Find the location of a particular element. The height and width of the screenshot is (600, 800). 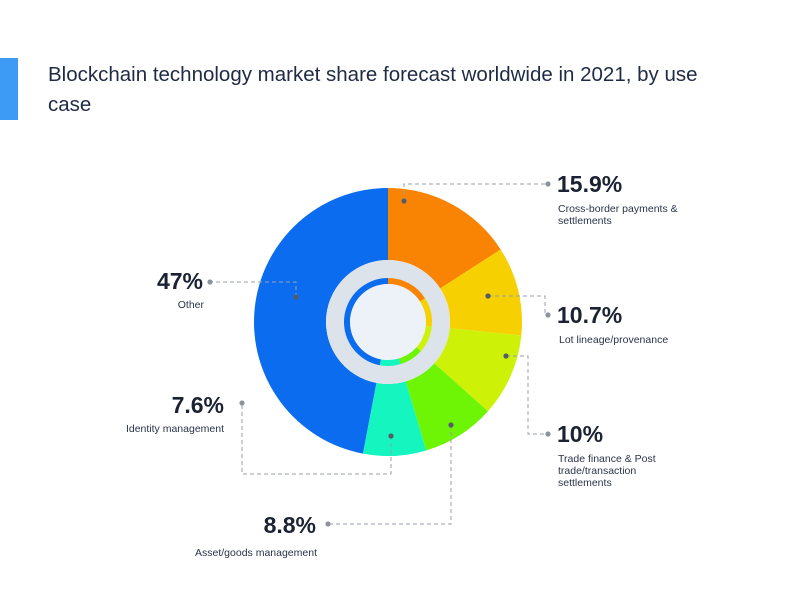

value-label-4: 7.6% is located at coordinates (198, 405).